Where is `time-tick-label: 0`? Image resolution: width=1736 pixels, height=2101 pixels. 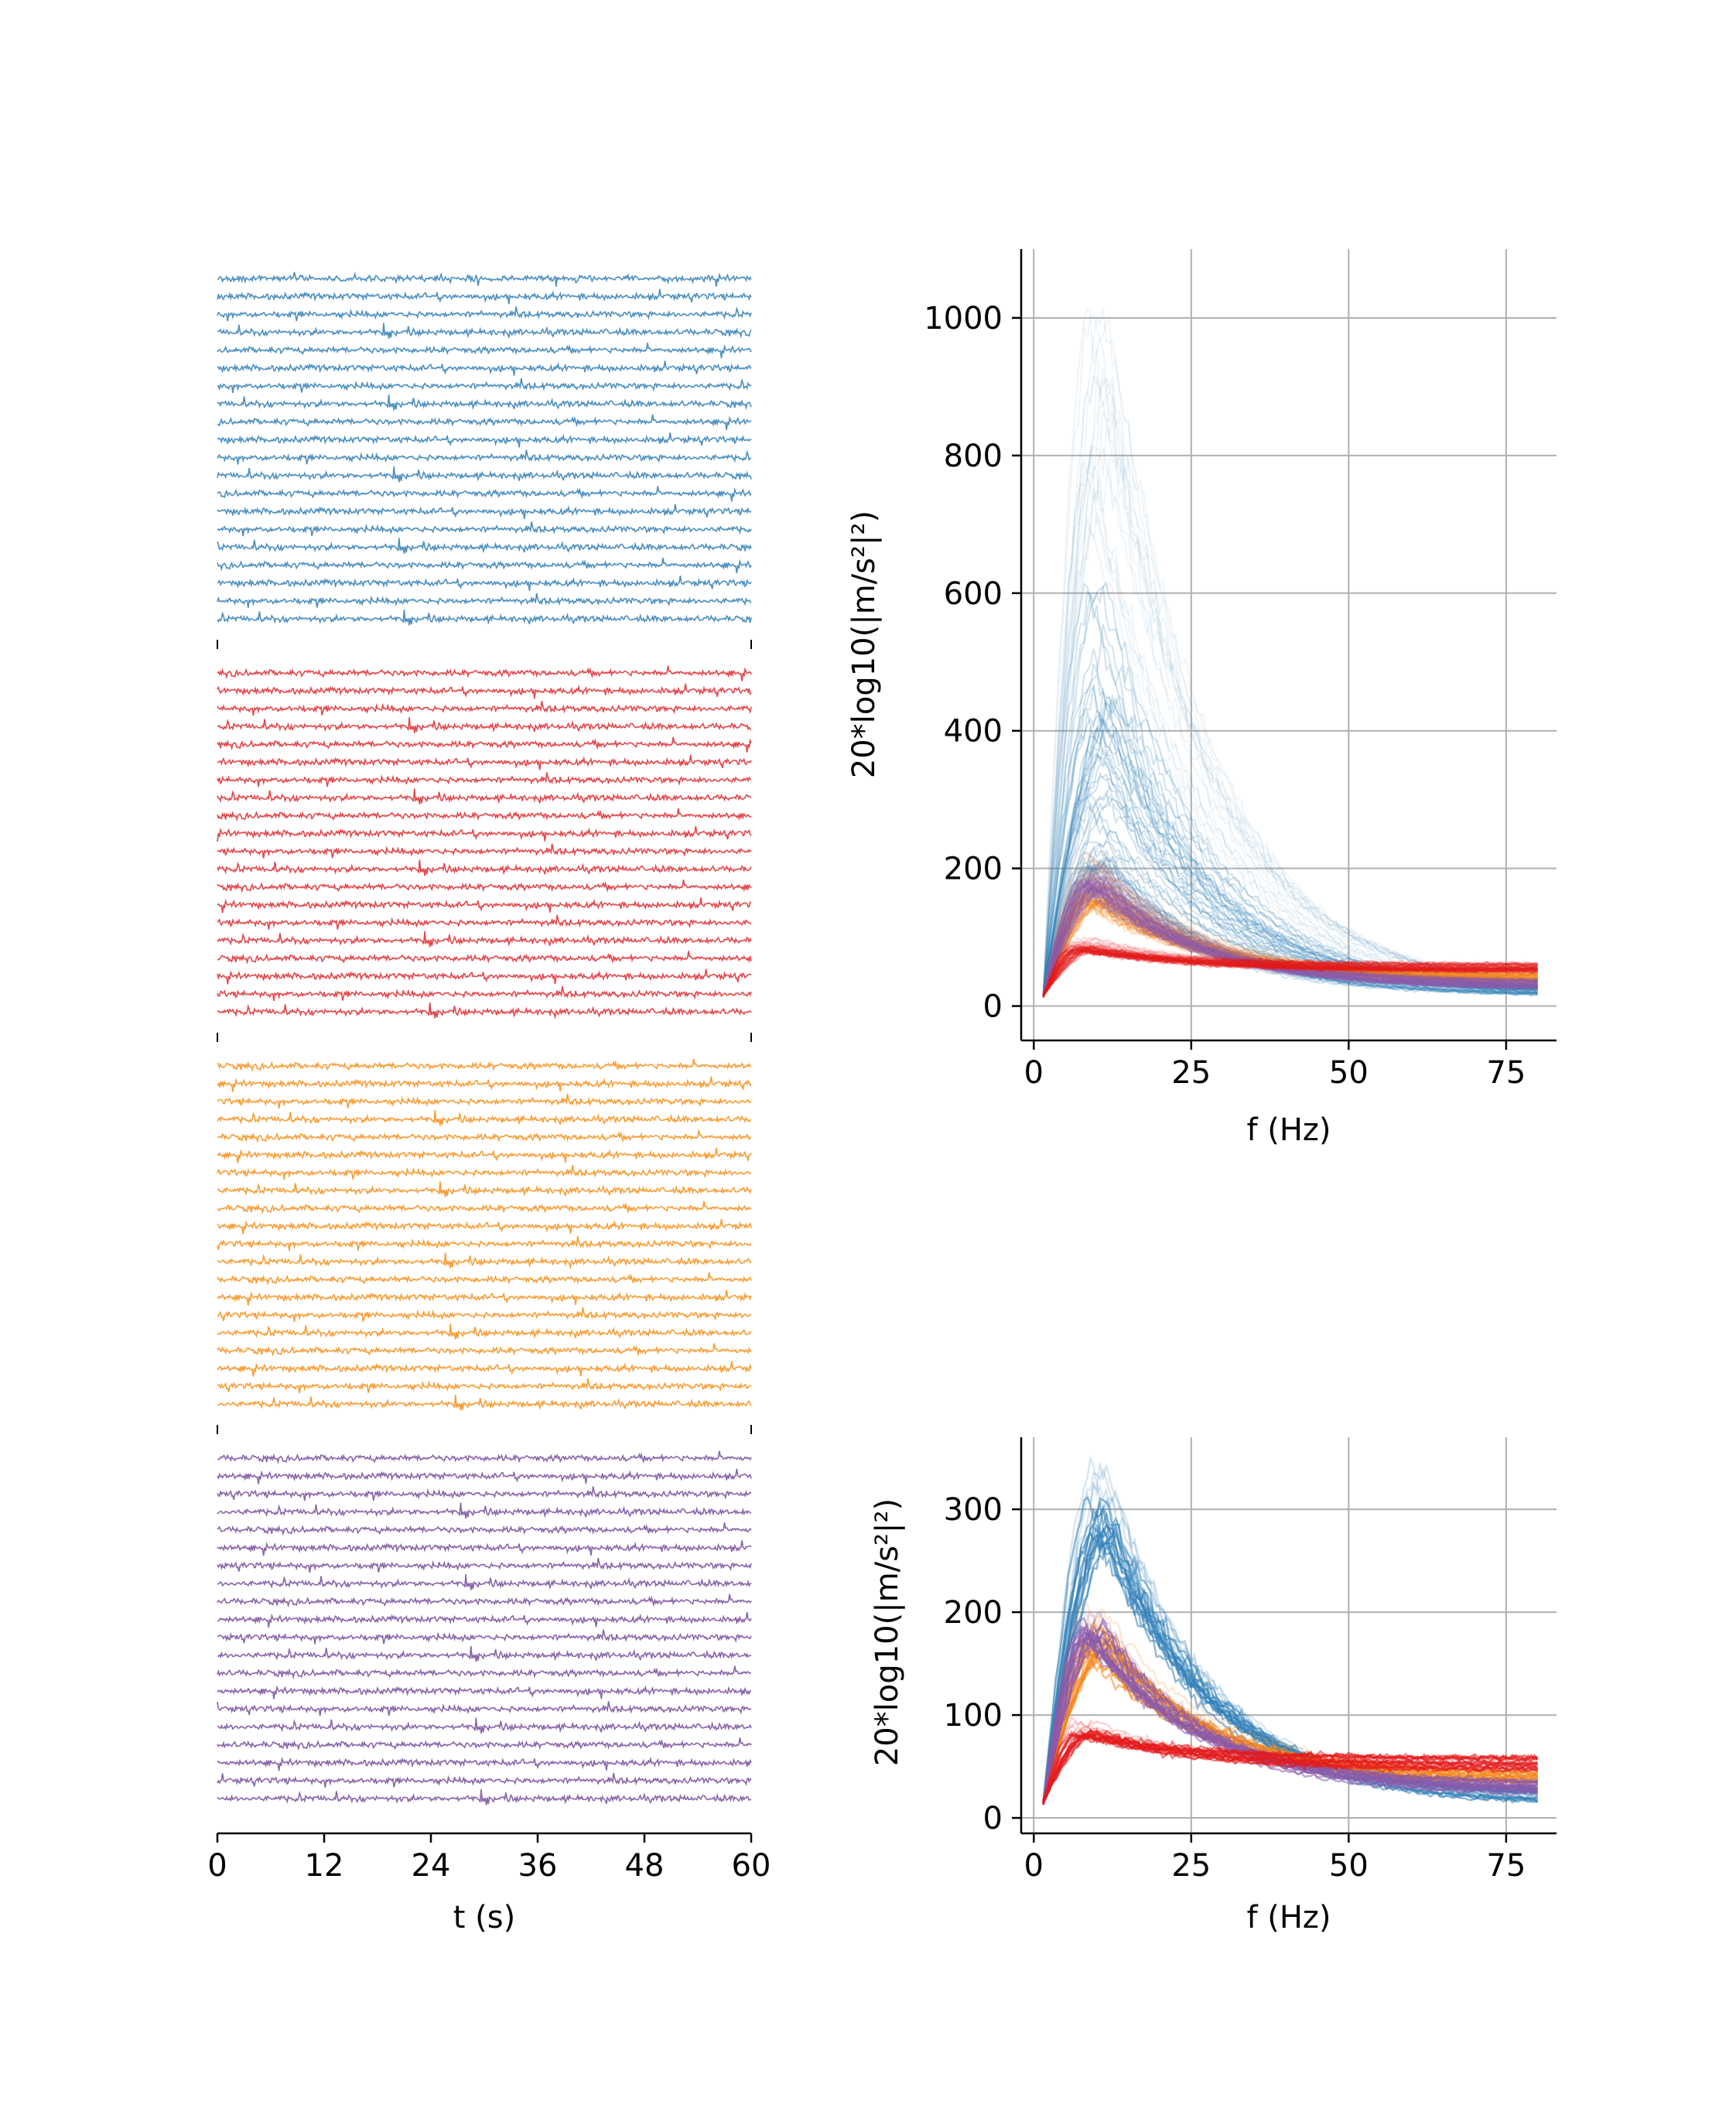
time-tick-label: 0 is located at coordinates (217, 1866).